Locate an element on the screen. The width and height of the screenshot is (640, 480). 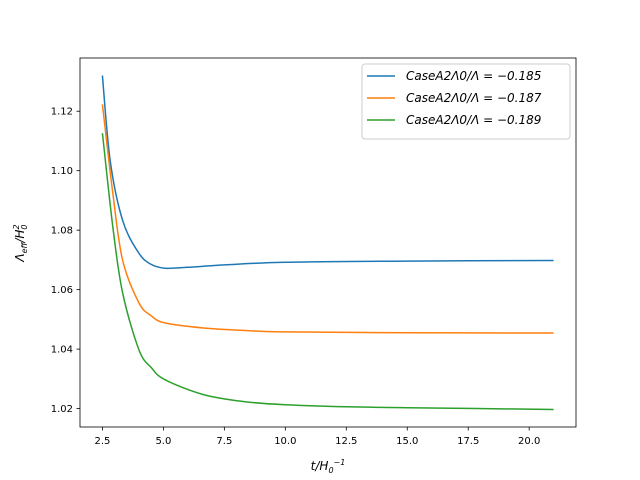
y-axis-label: Λeff/H02 is located at coordinates (20, 243).